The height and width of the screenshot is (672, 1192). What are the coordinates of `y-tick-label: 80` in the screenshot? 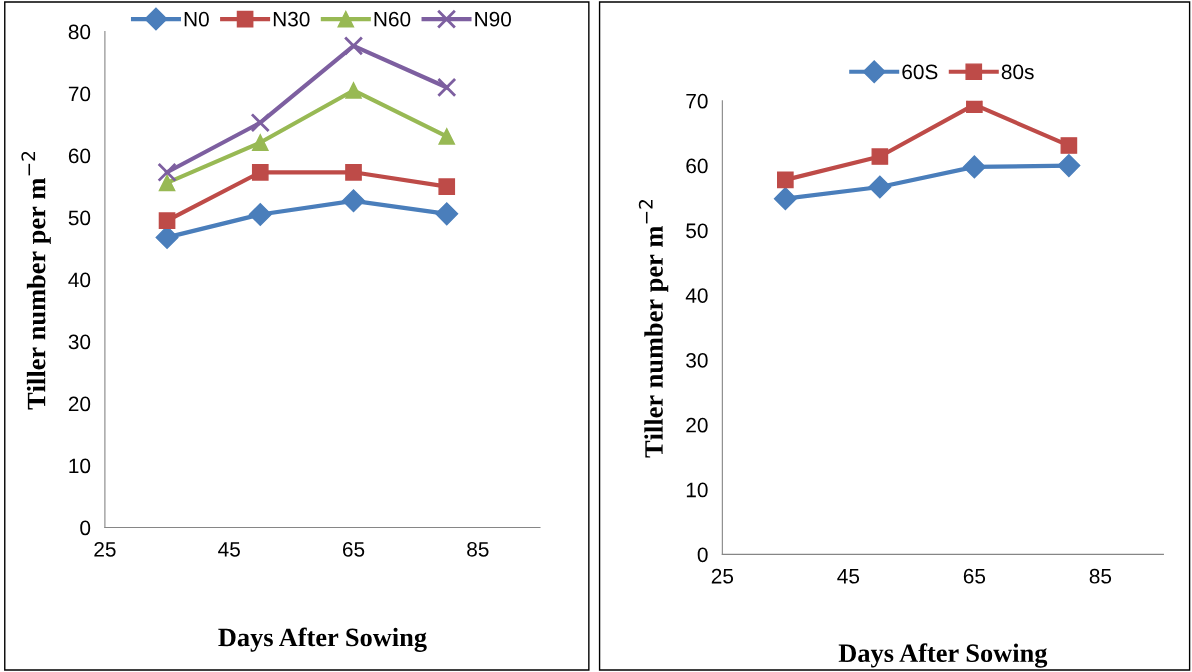 It's located at (79, 32).